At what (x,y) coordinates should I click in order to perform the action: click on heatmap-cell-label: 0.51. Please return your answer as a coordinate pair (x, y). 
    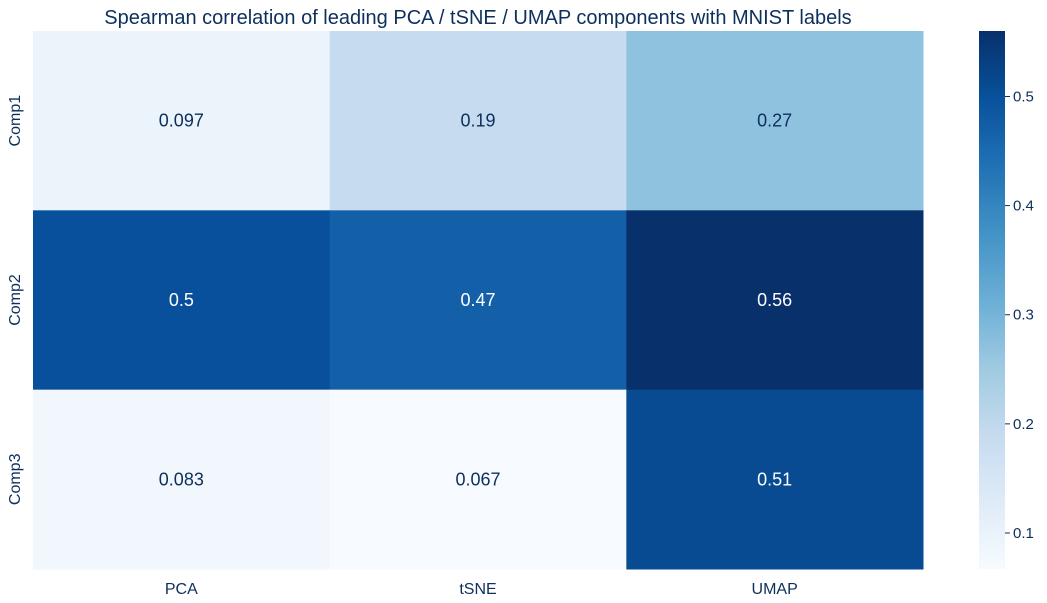
    Looking at the image, I should click on (774, 479).